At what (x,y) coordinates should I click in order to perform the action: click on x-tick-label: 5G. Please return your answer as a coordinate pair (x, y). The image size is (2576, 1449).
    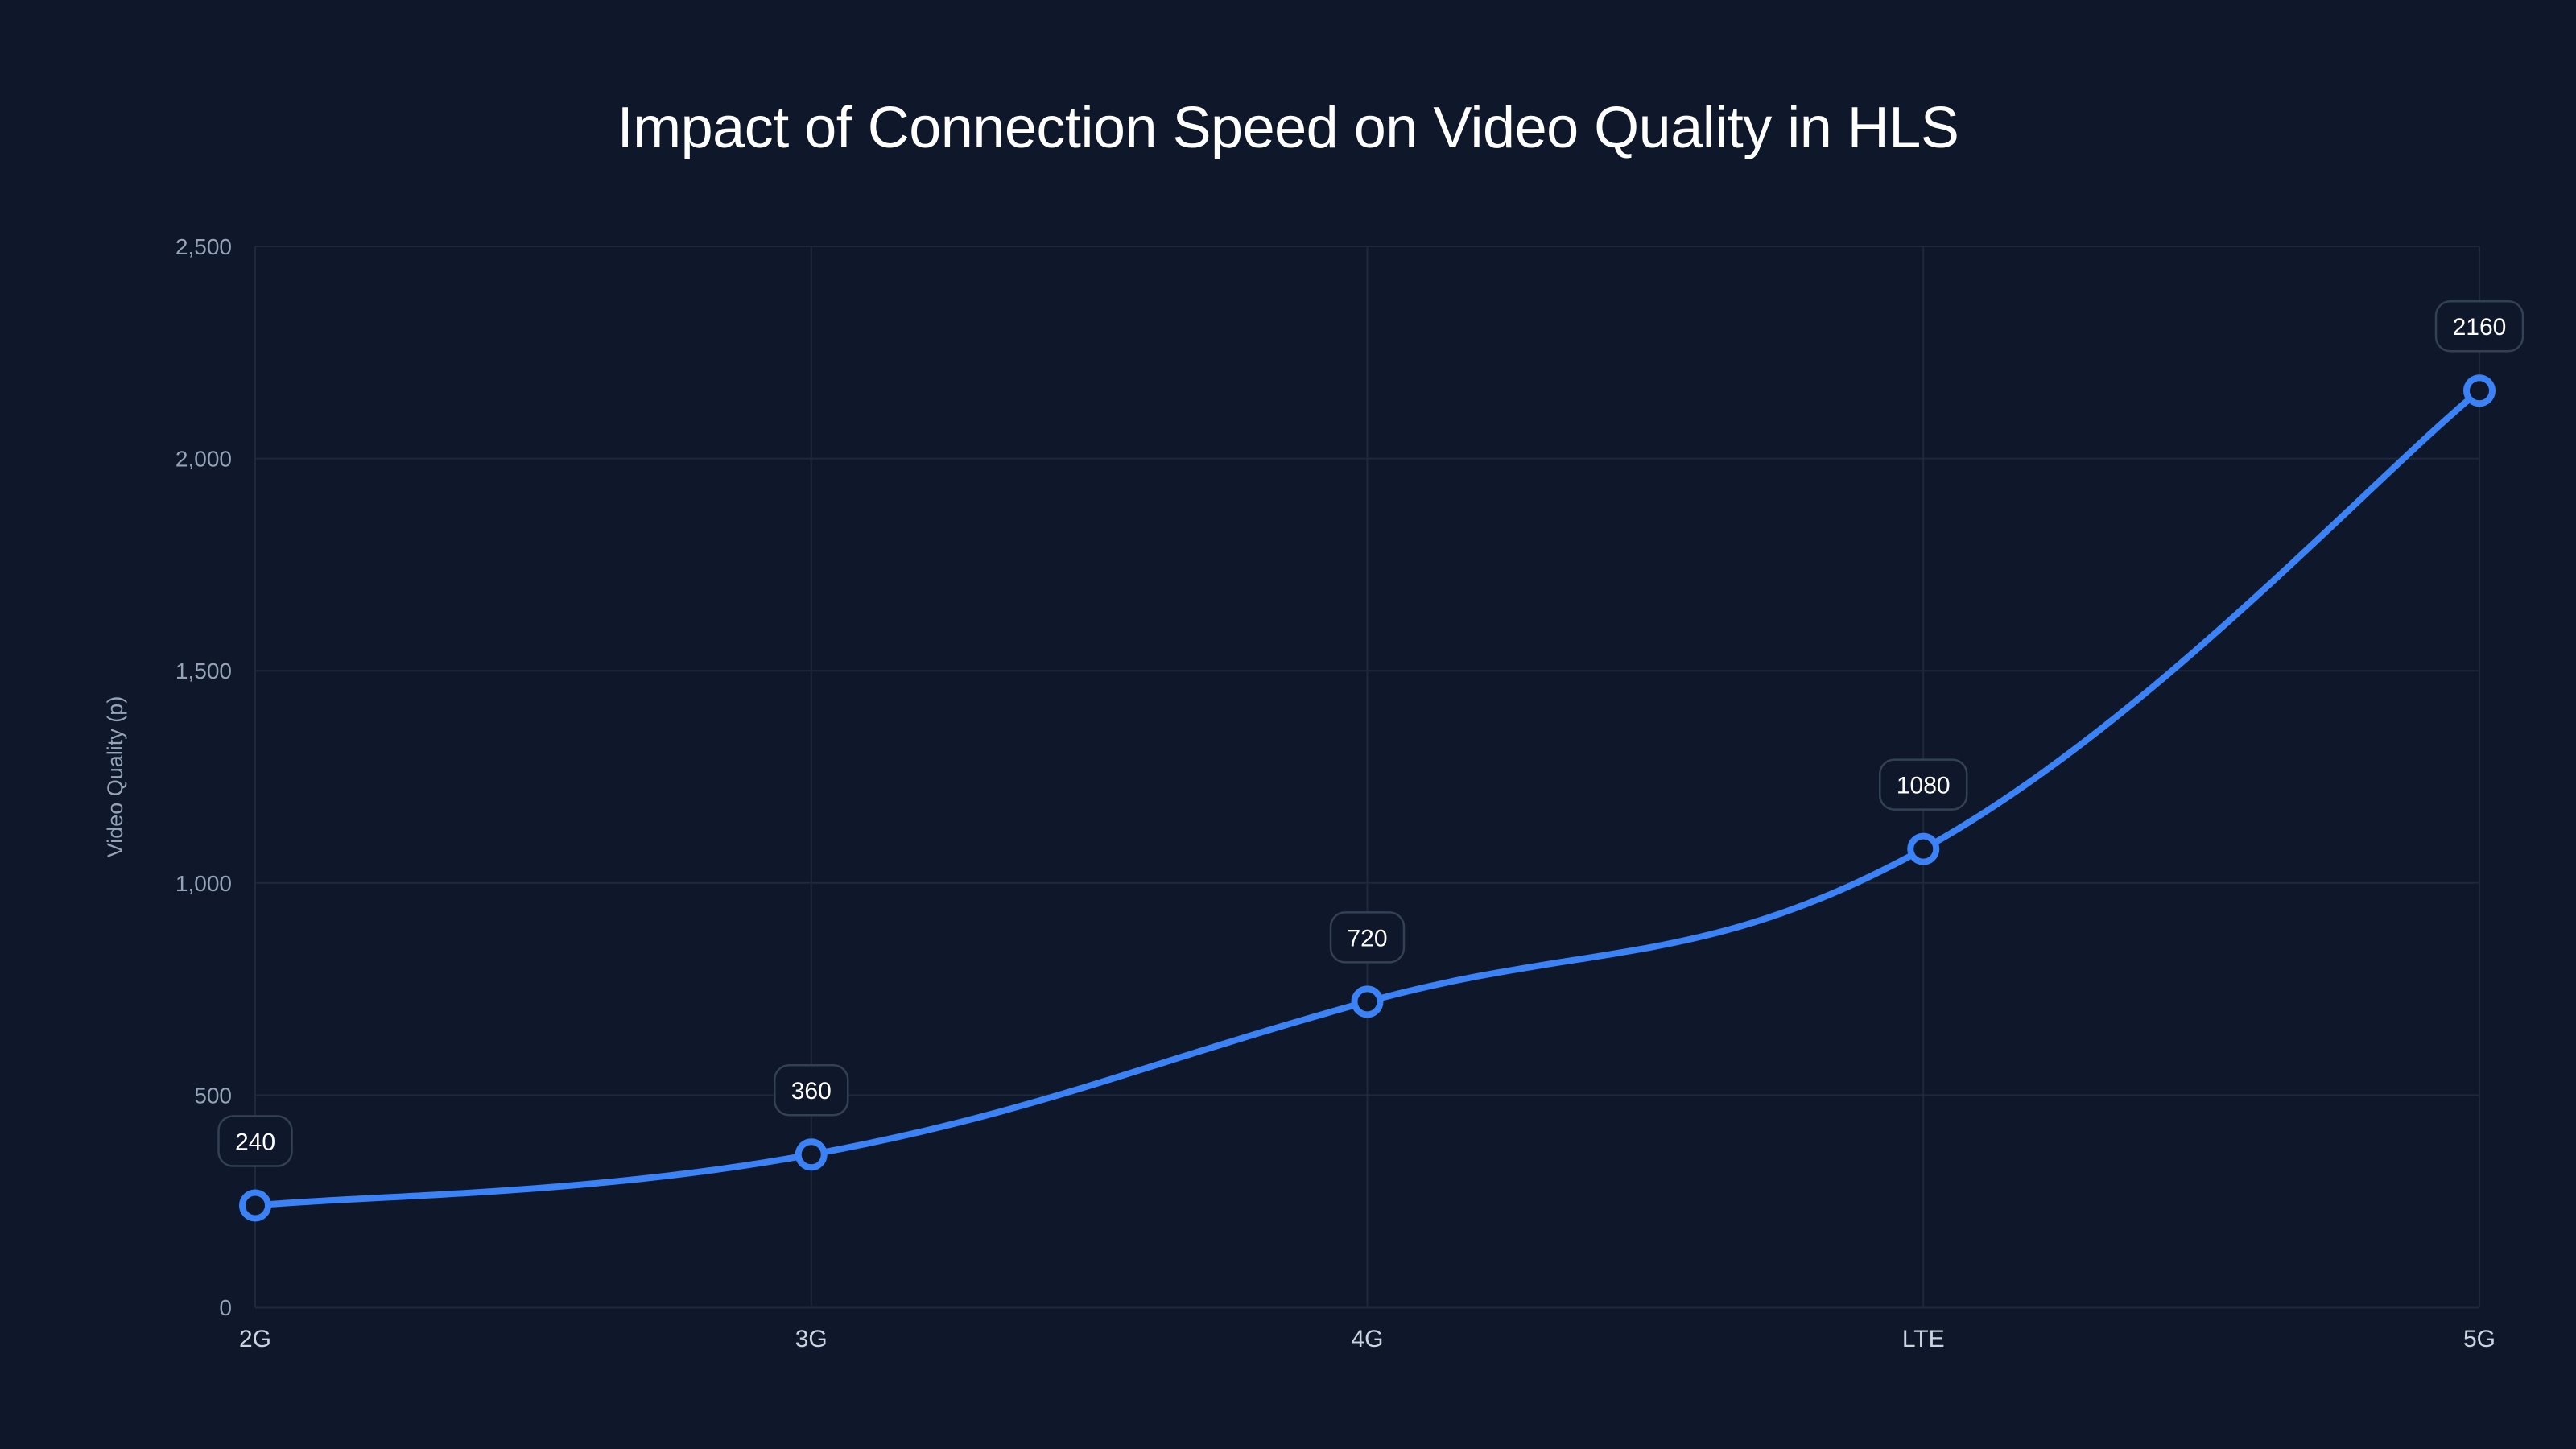
    Looking at the image, I should click on (2479, 1339).